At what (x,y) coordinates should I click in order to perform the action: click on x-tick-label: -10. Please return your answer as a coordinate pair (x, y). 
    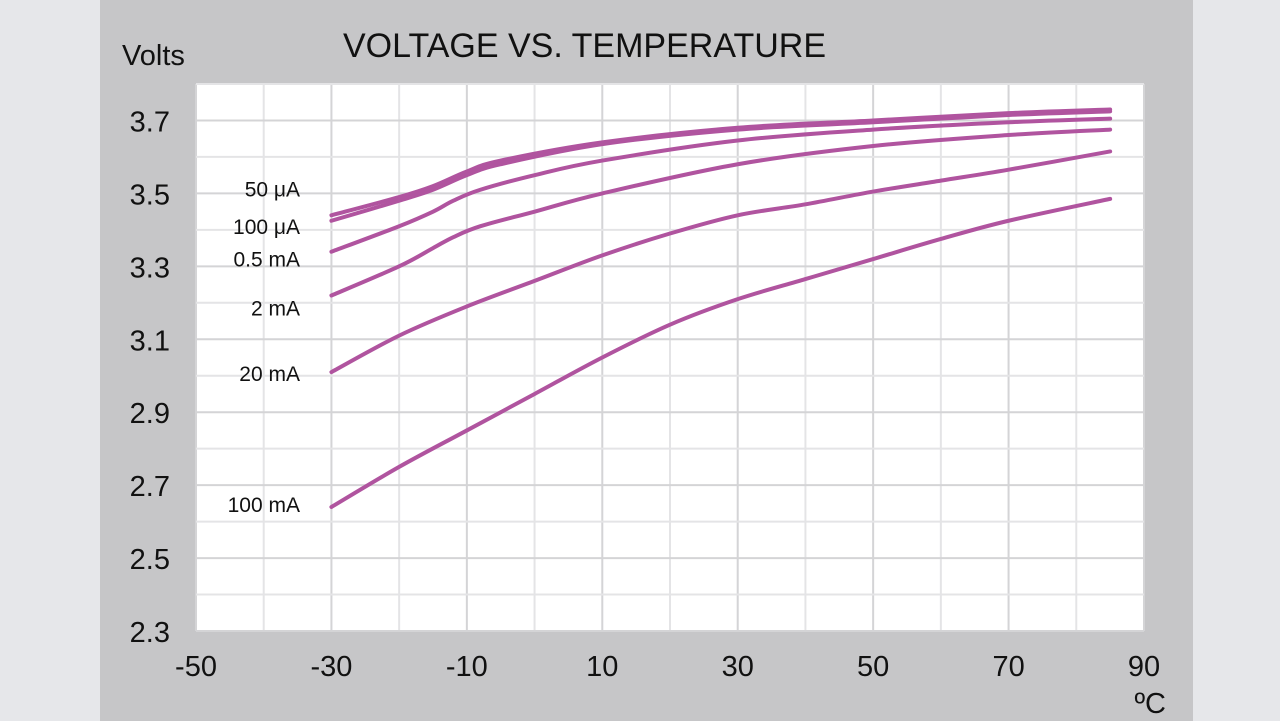
    Looking at the image, I should click on (467, 667).